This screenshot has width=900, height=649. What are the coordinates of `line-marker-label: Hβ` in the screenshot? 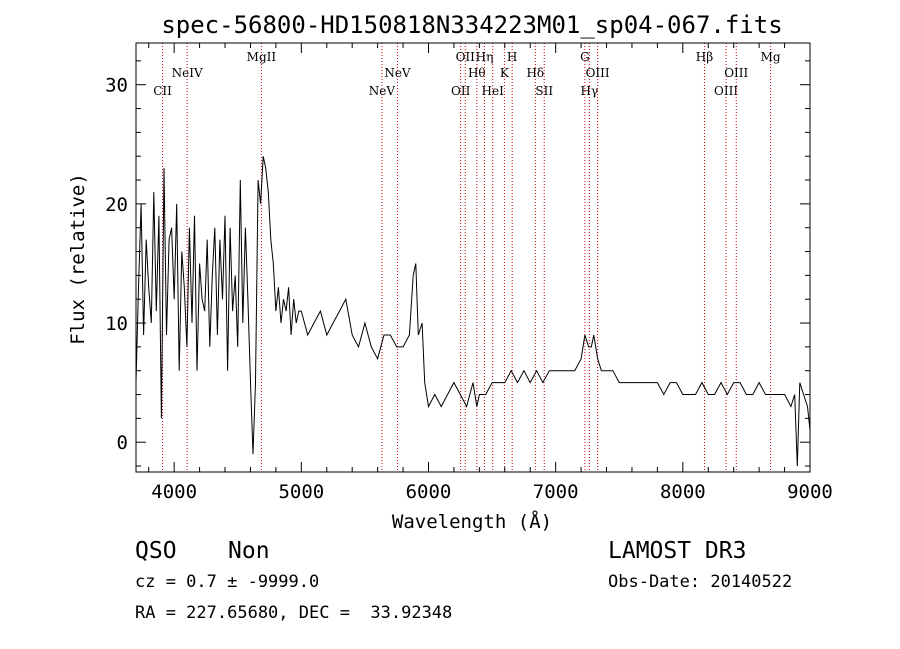 It's located at (704, 57).